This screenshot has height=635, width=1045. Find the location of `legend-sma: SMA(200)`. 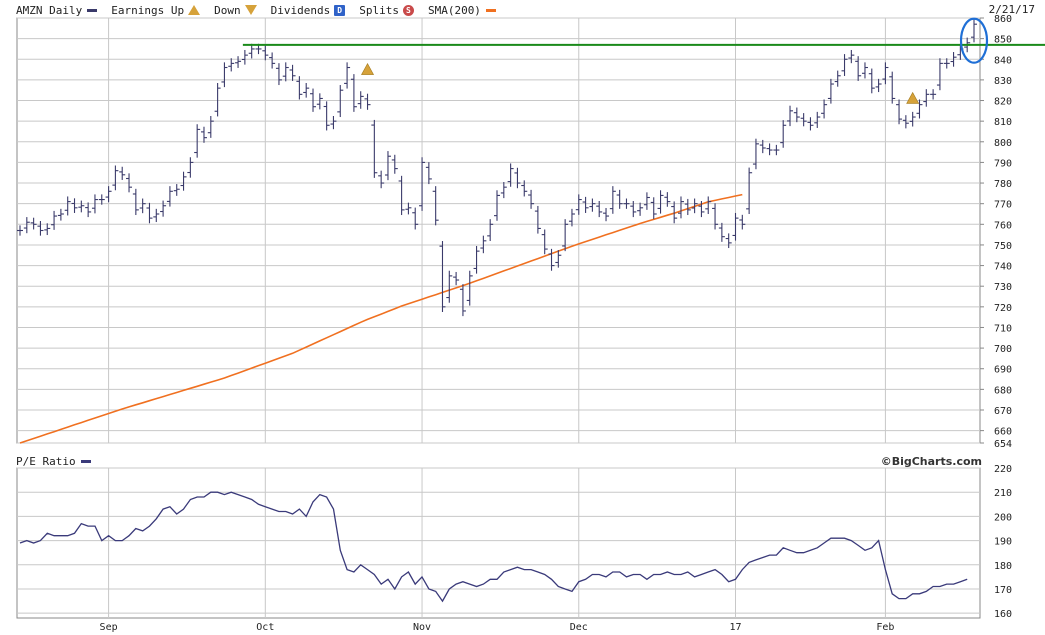

legend-sma: SMA(200) is located at coordinates (462, 10).